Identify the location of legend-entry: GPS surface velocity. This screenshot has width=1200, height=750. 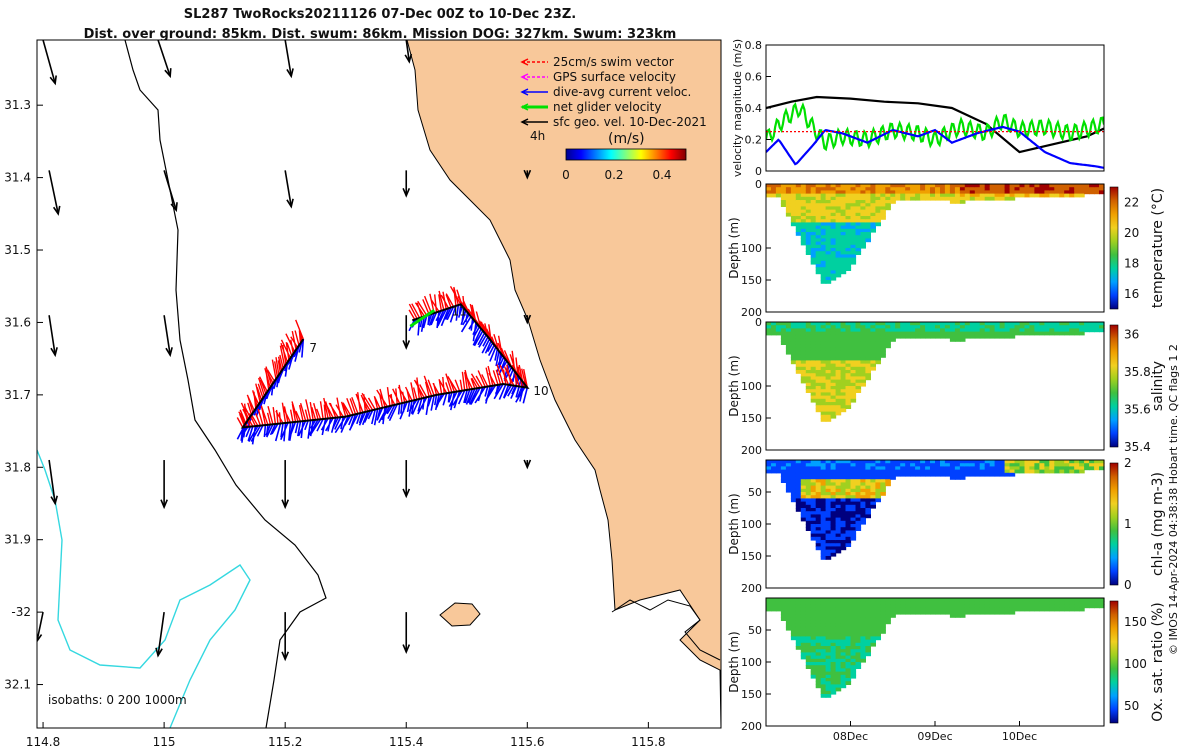
(614, 77).